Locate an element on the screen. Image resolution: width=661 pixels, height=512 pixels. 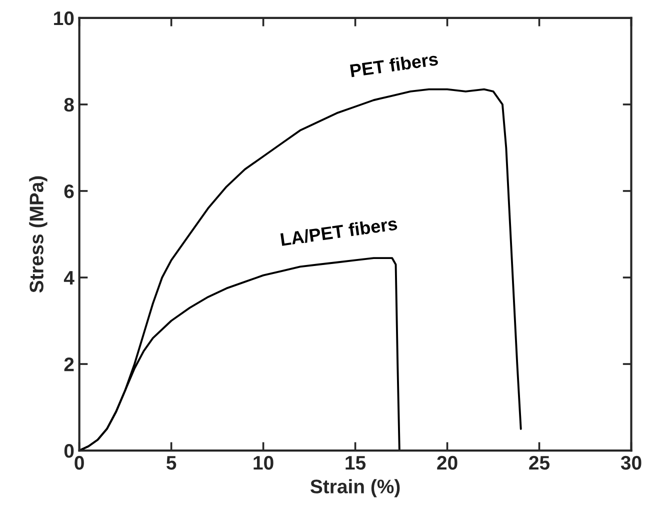
y-tick-label: 2 is located at coordinates (69, 365).